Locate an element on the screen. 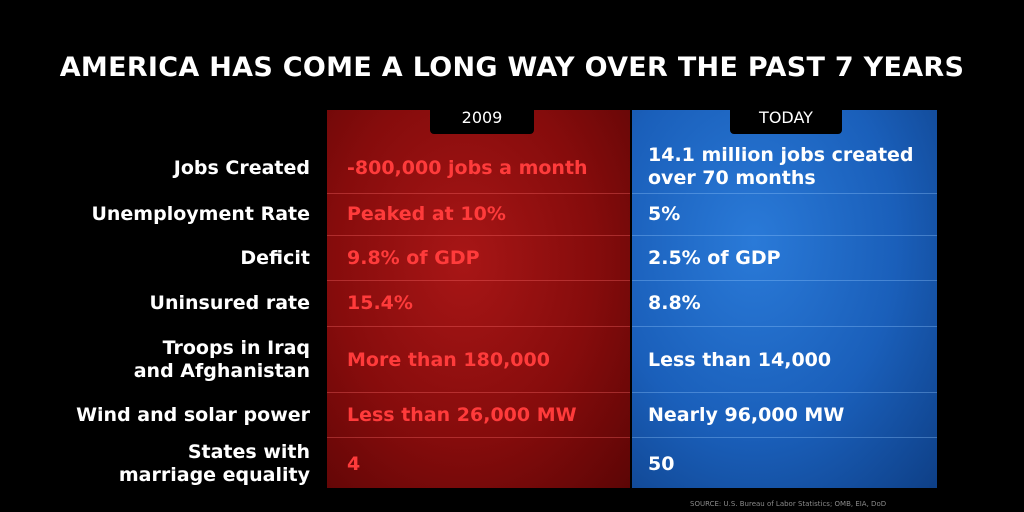  row-label-wind-solar: Wind and solar power is located at coordinates (193, 414).